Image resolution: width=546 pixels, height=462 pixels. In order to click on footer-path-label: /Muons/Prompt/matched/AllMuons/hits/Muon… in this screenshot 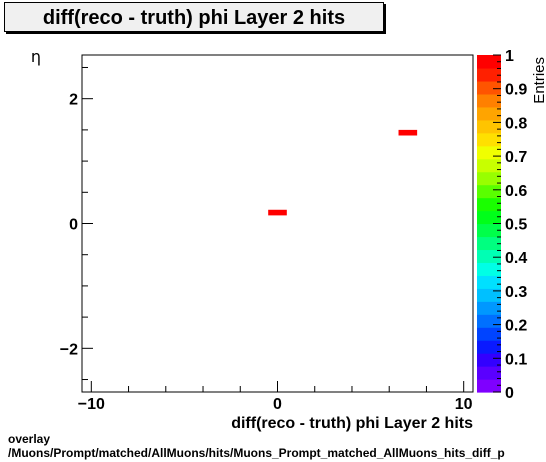, I will do `click(256, 453)`.